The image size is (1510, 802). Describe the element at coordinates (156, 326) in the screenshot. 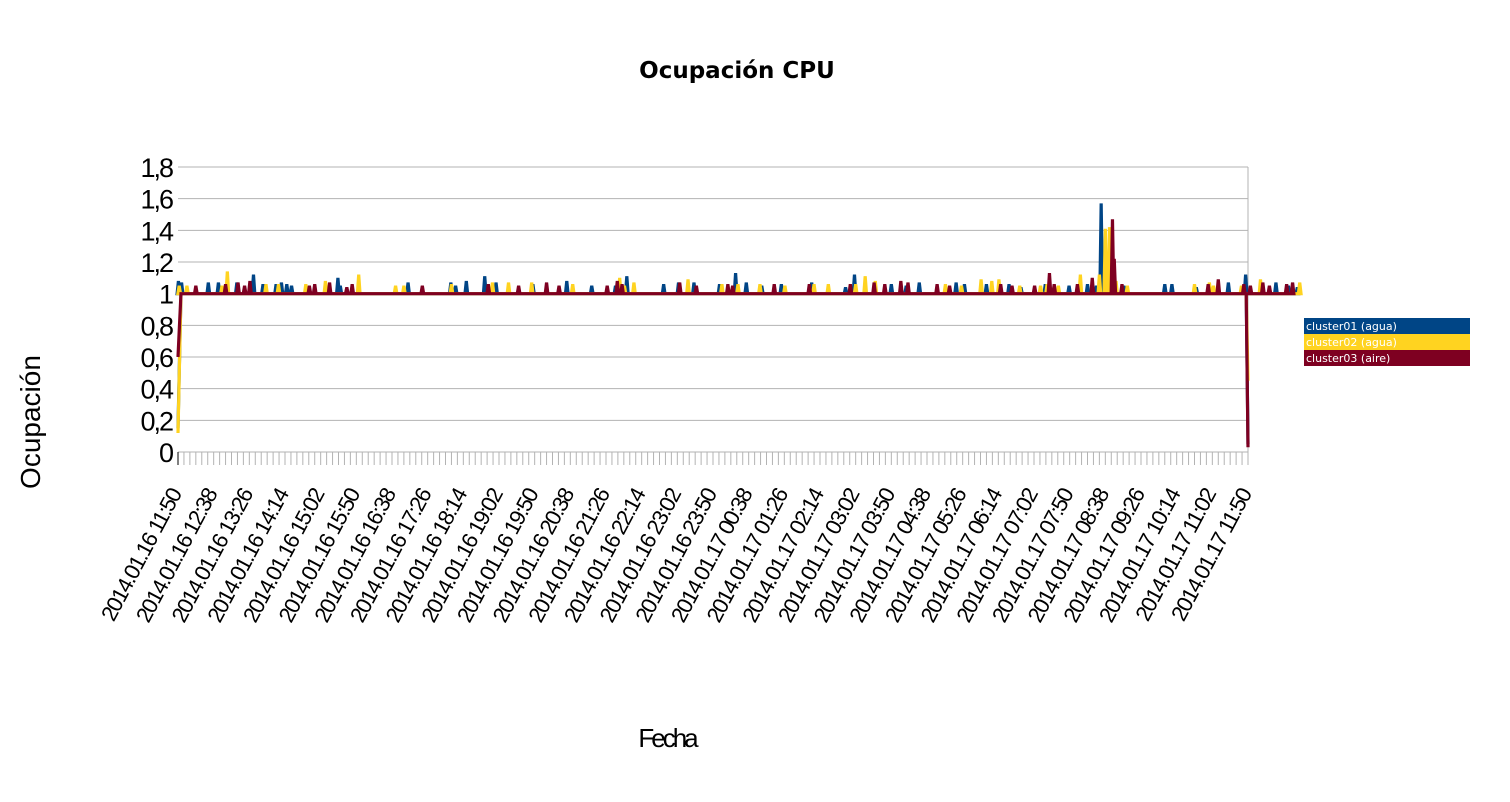

I see `y-tick-label: 0,8` at that location.